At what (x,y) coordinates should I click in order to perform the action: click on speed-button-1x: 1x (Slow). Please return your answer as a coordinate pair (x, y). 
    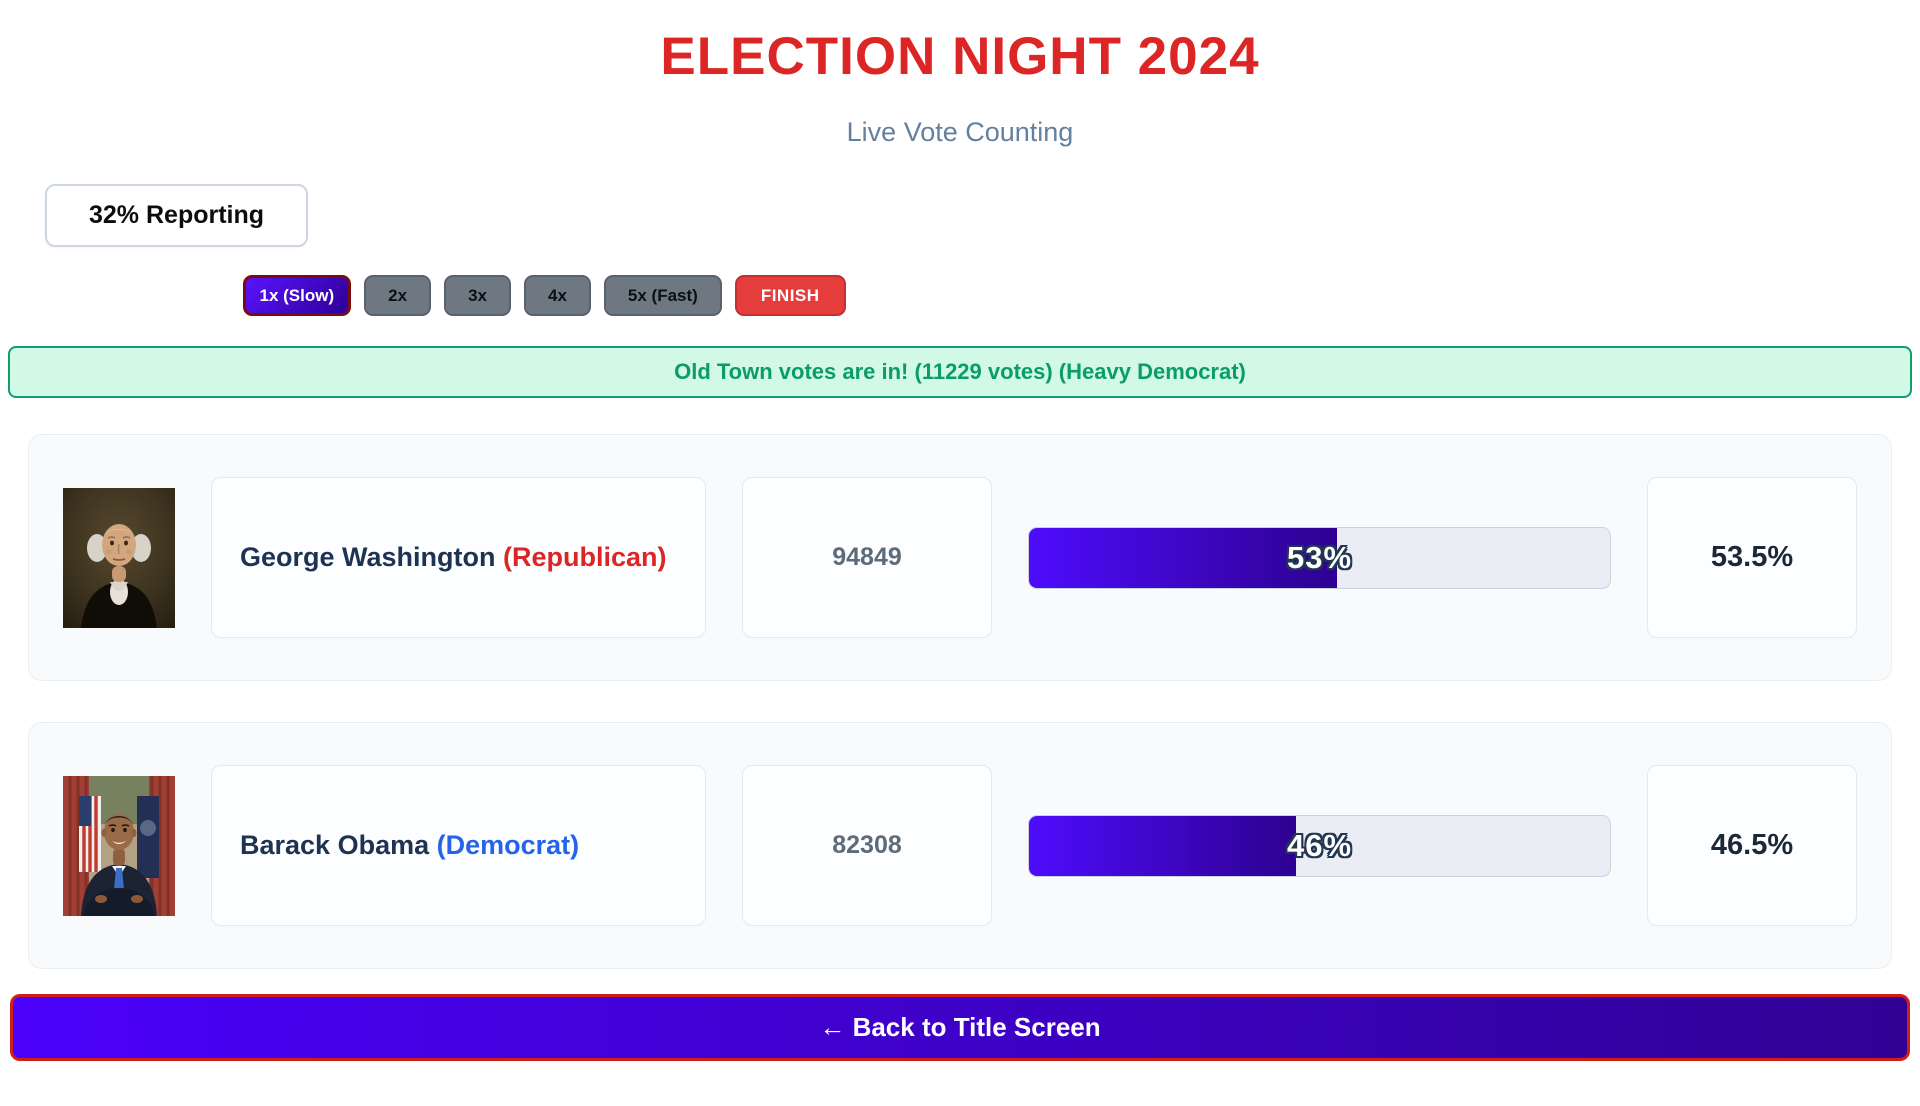
    Looking at the image, I should click on (297, 295).